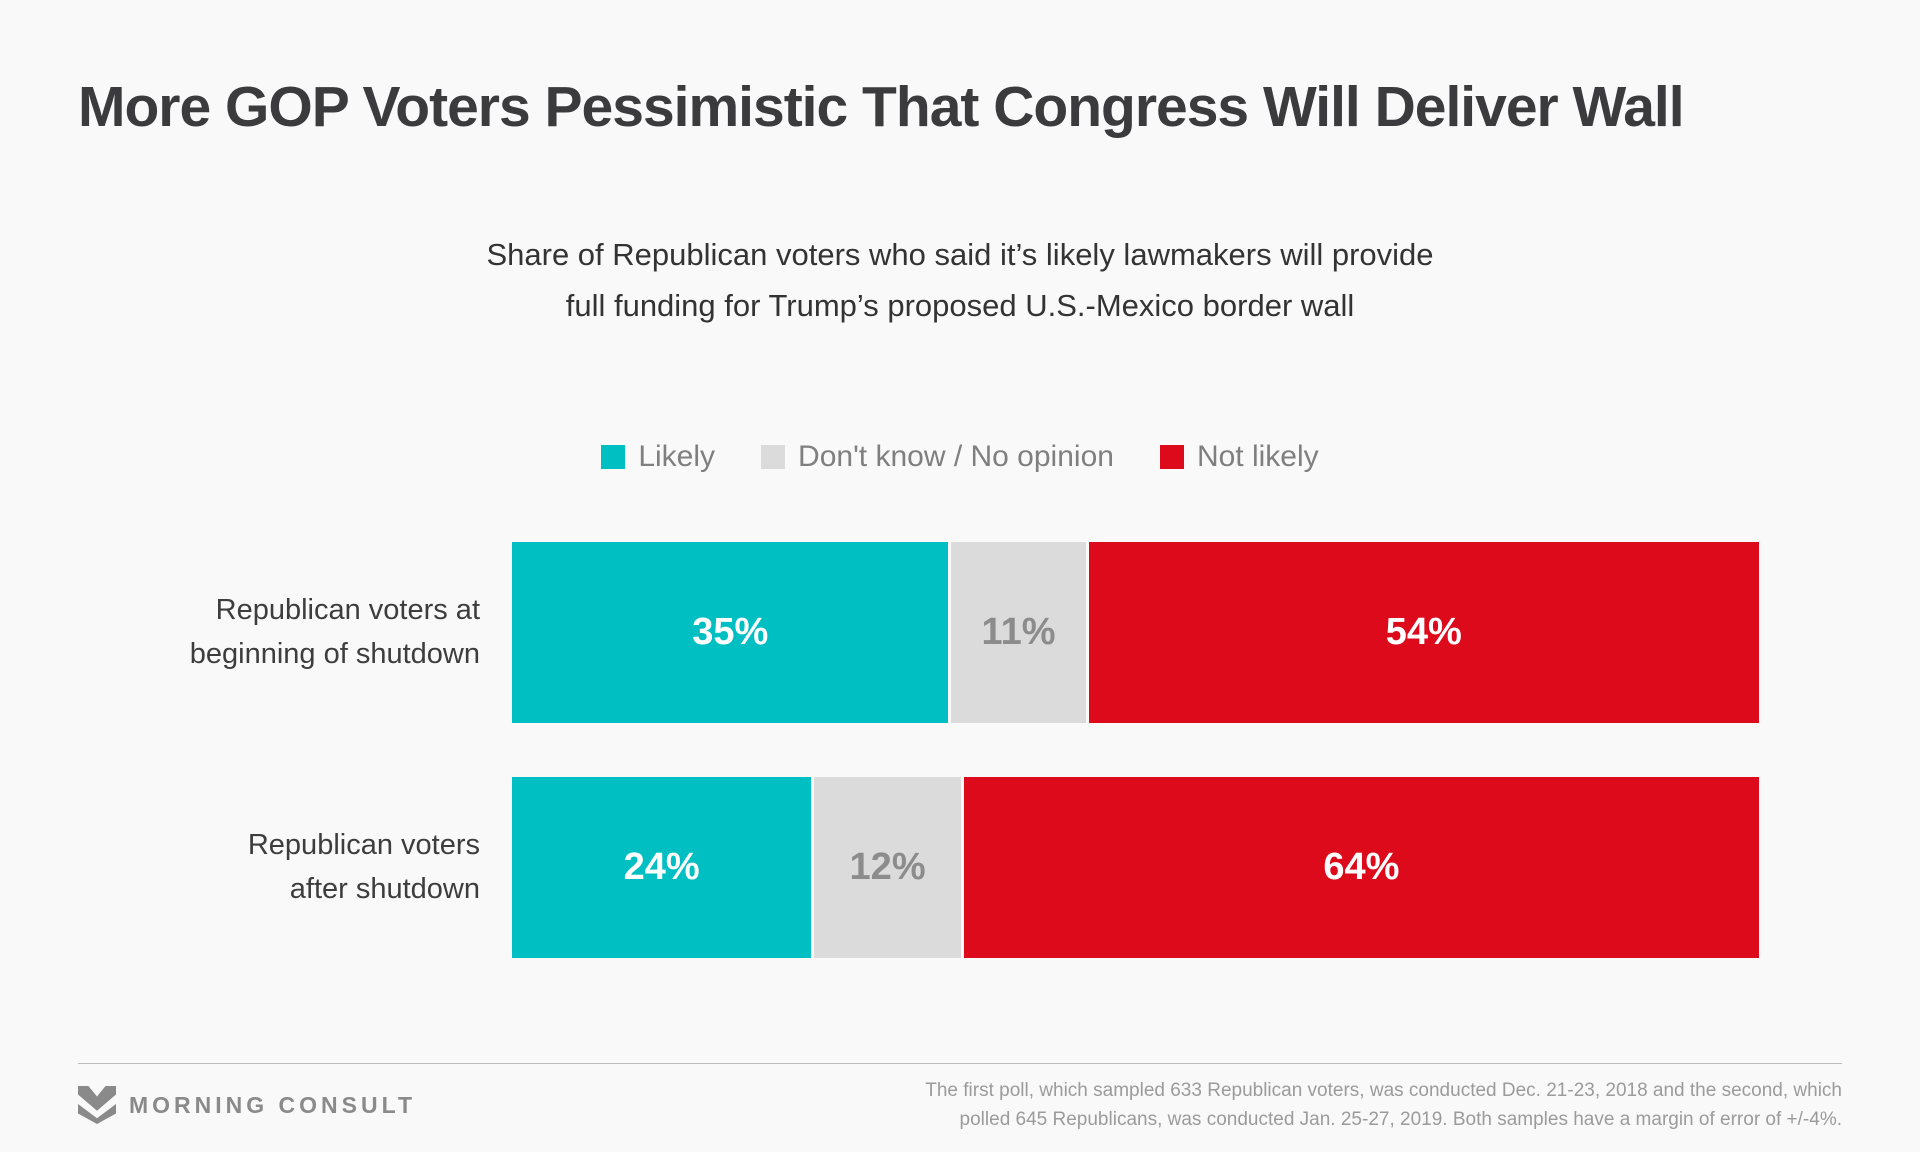 Image resolution: width=1920 pixels, height=1152 pixels. I want to click on bar-value-likely: 24%, so click(661, 867).